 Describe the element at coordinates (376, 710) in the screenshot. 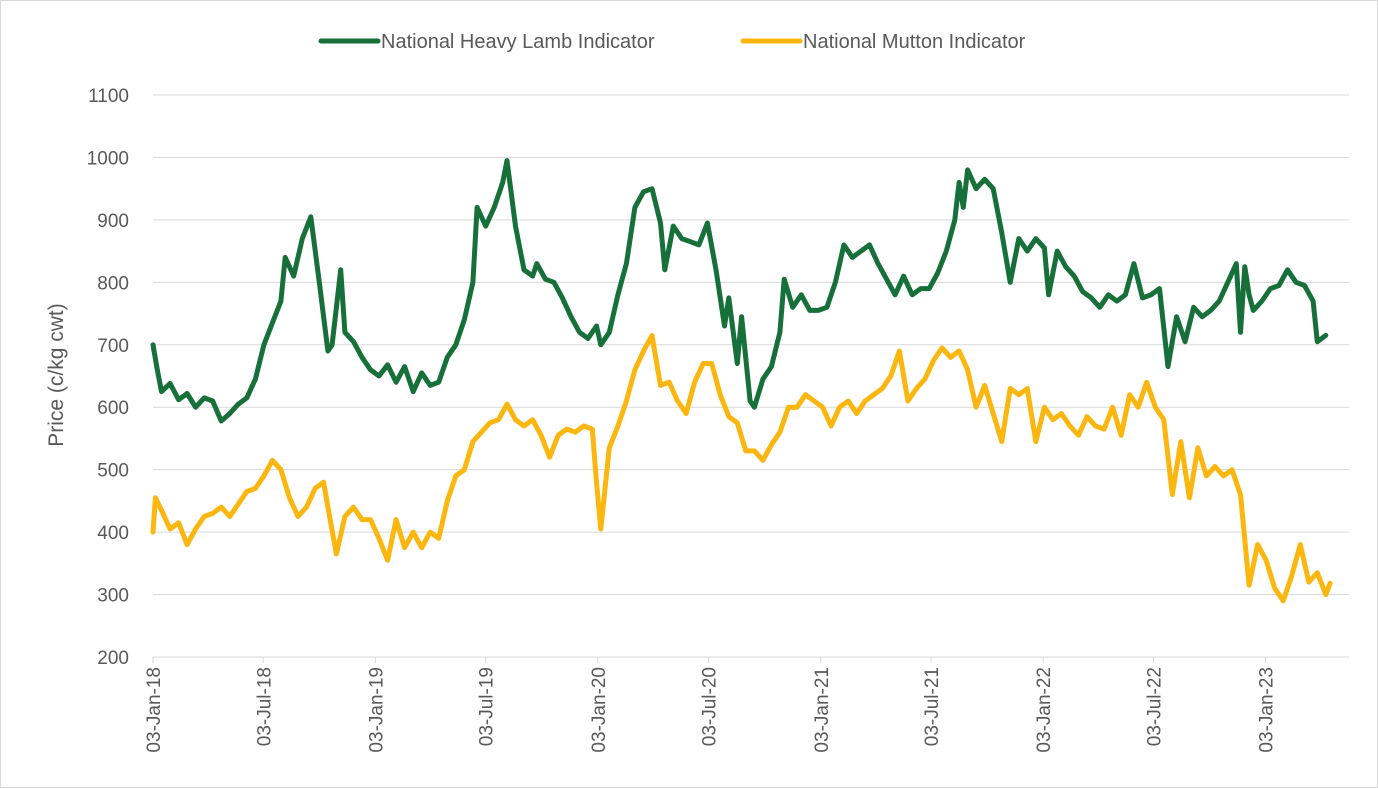

I see `x-tick-label: 03-Jan-19` at that location.